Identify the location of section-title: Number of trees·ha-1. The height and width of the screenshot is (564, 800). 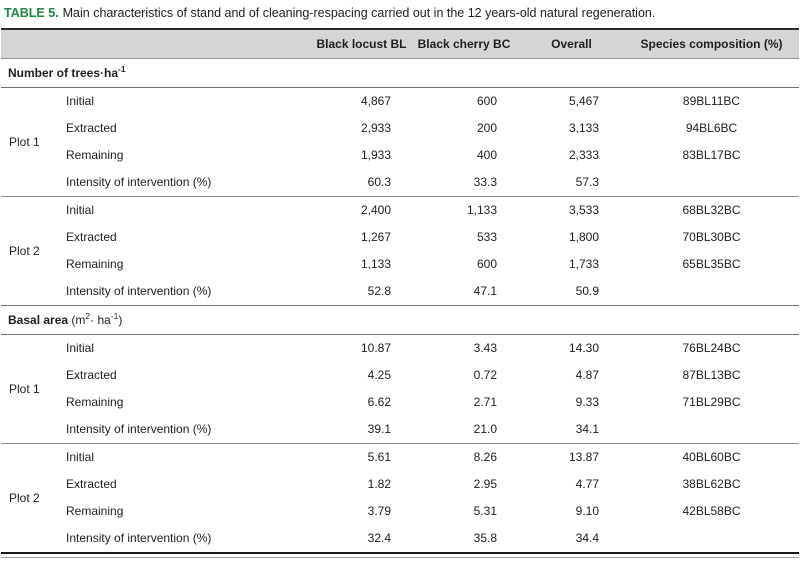
(400, 72).